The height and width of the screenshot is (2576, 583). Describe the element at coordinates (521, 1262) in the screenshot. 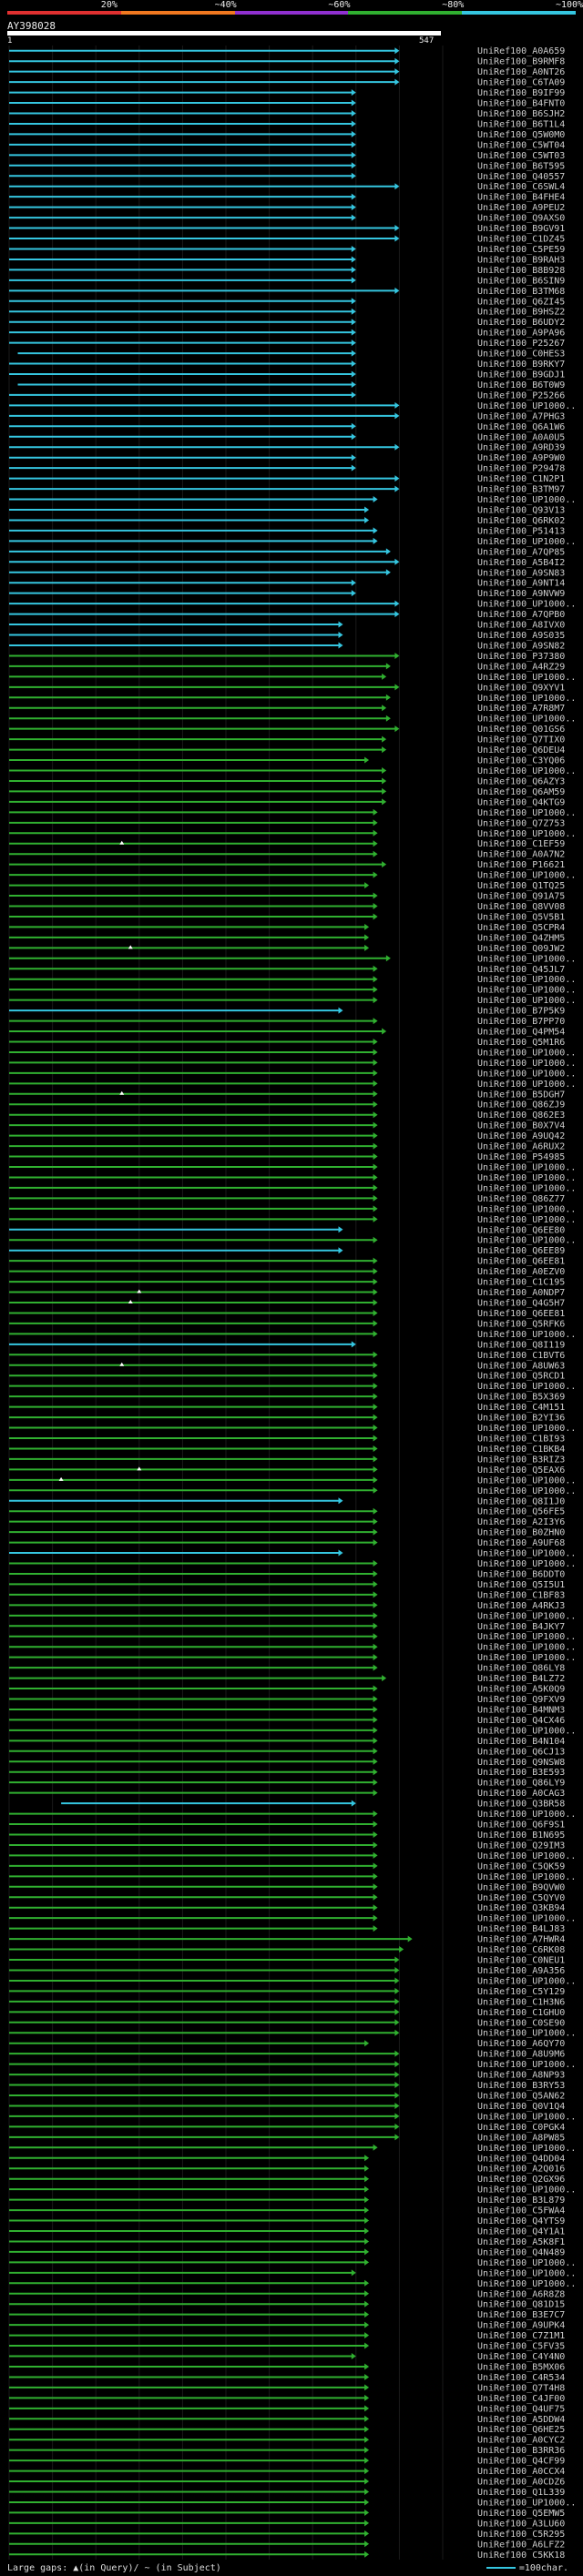

I see `hit-label: UniRef100_Q6EE81` at that location.